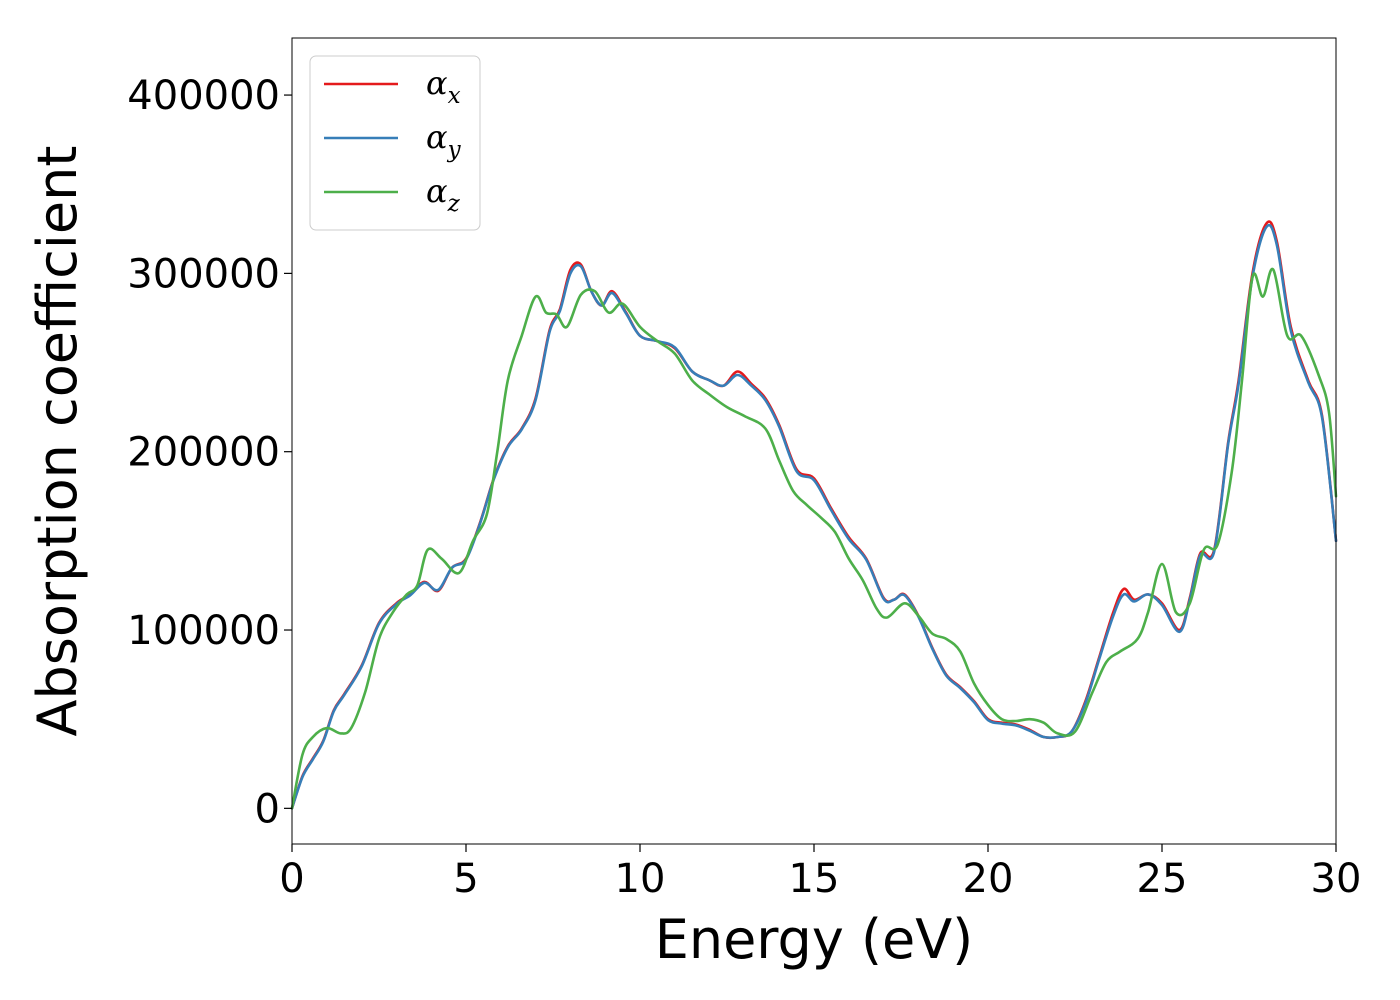  What do you see at coordinates (465, 879) in the screenshot?
I see `x-tick-label: 5` at bounding box center [465, 879].